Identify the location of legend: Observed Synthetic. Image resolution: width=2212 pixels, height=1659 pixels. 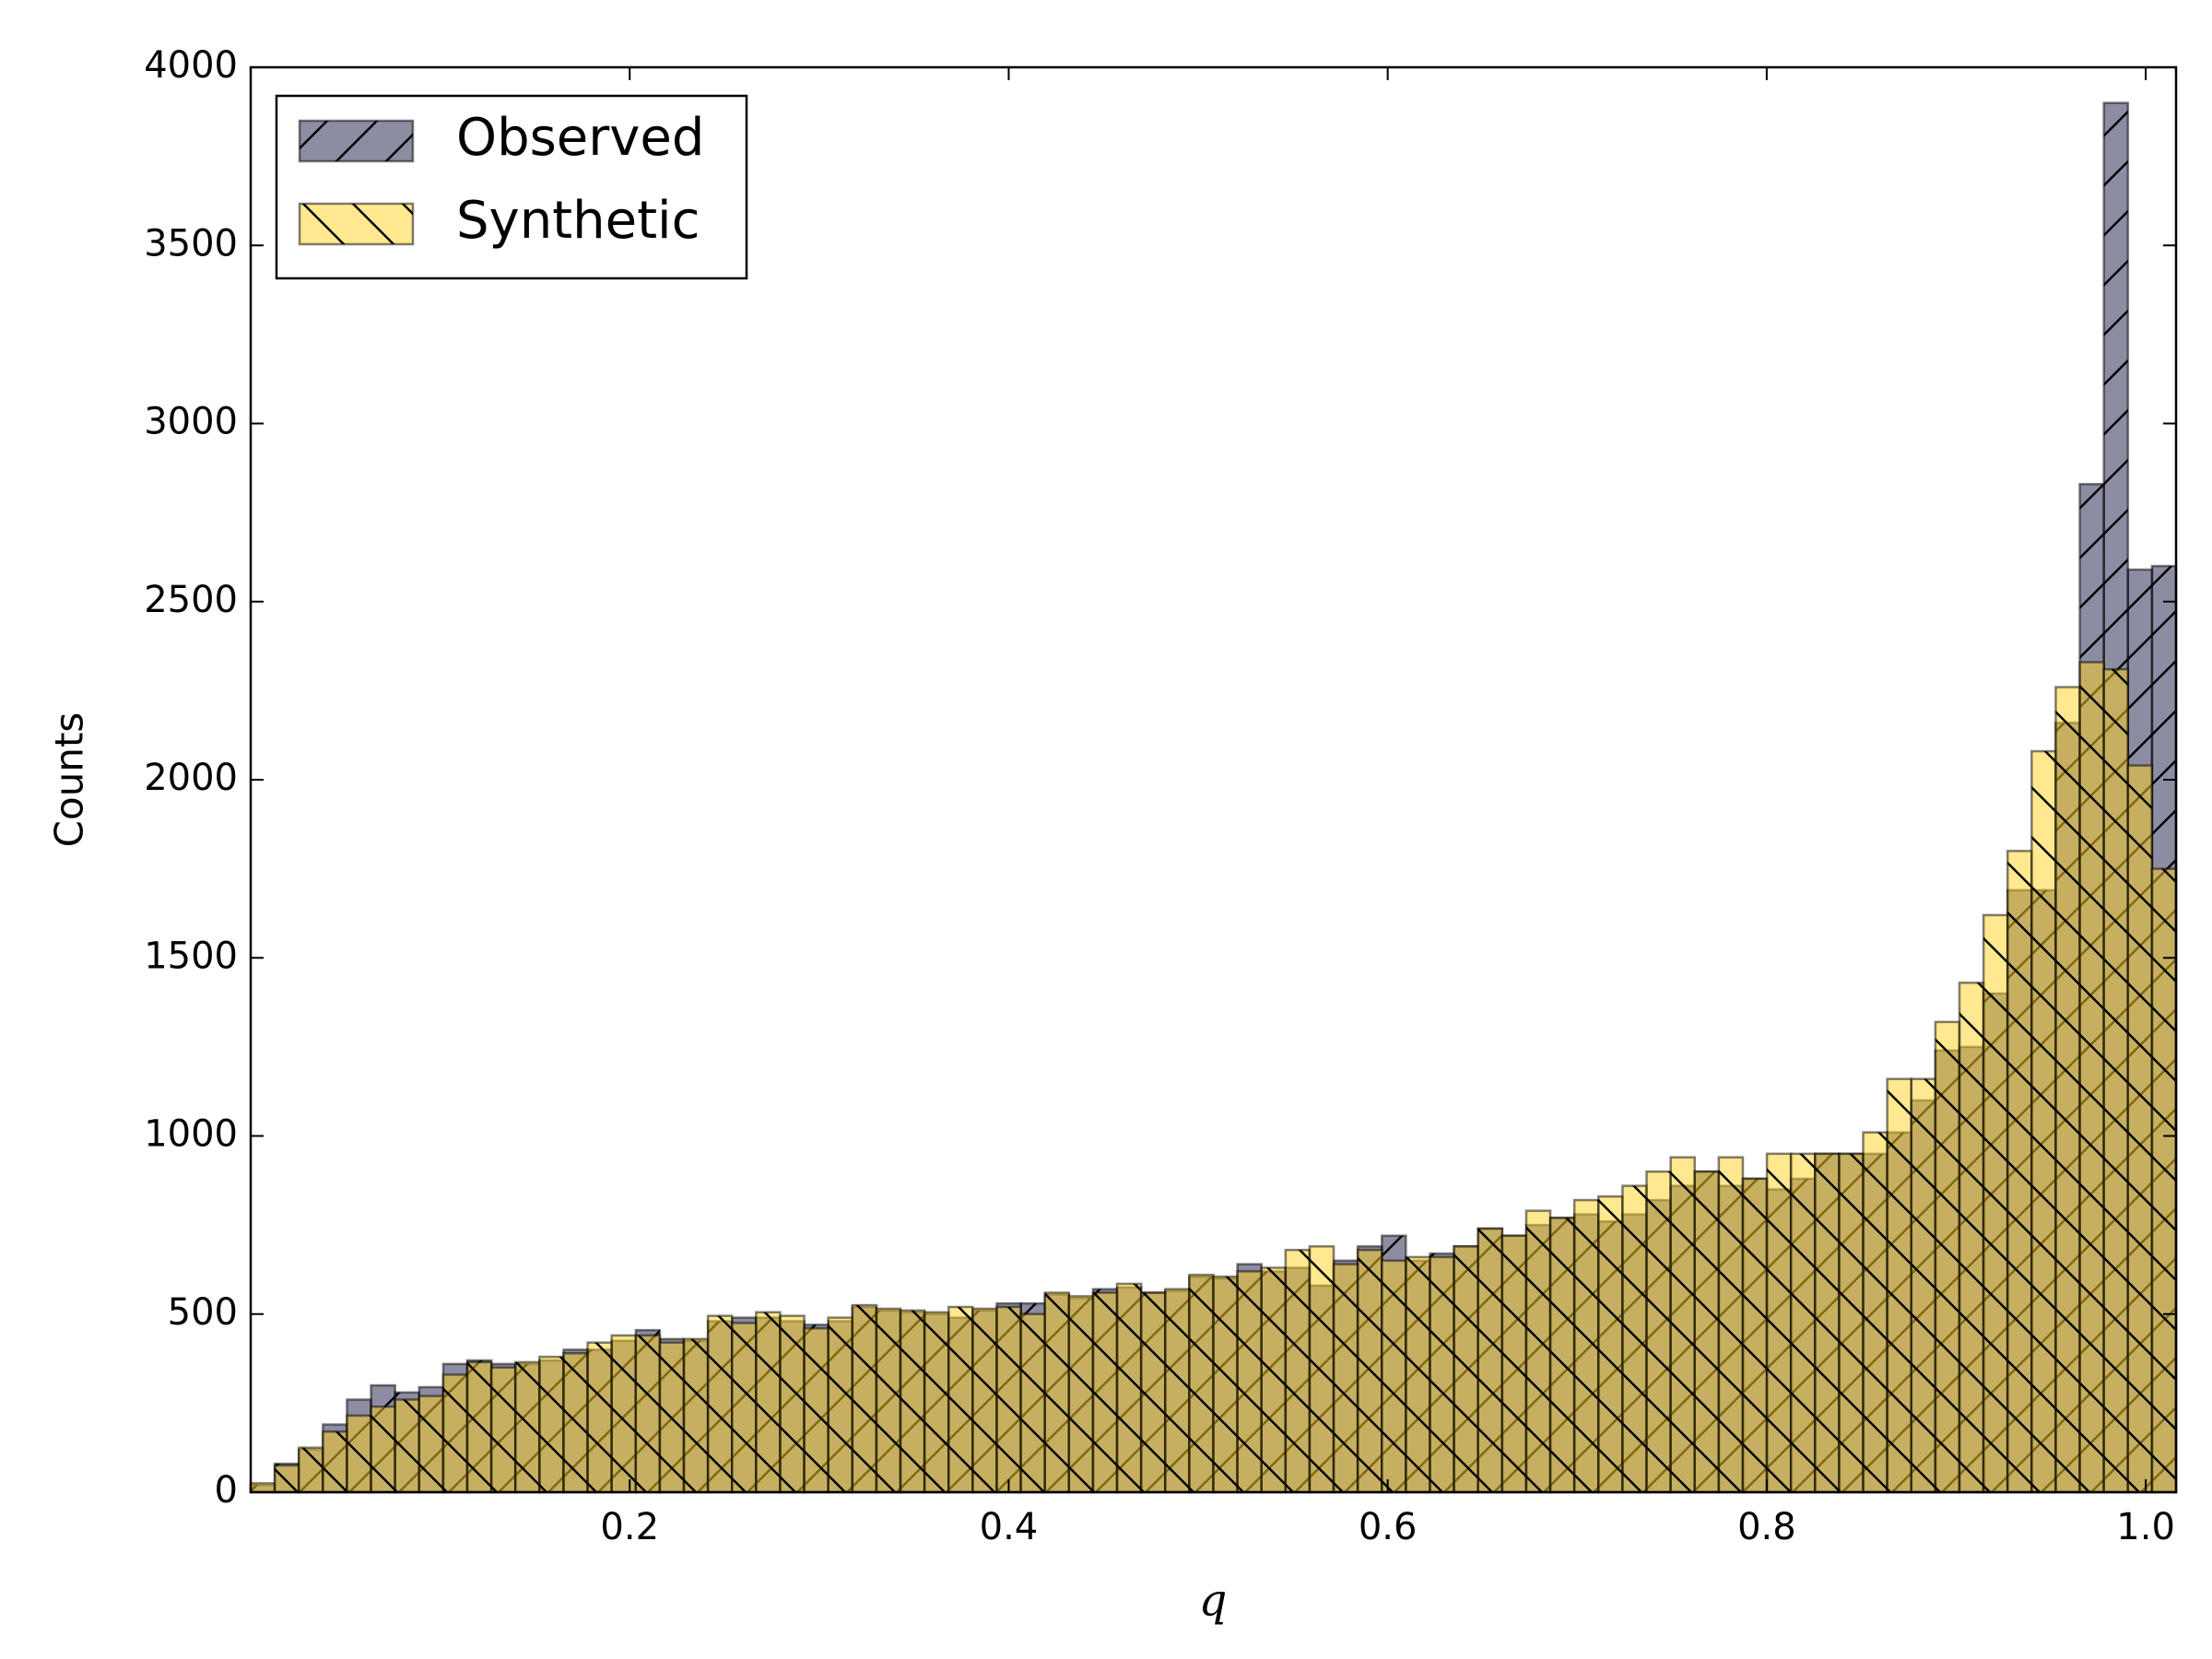
(511, 187).